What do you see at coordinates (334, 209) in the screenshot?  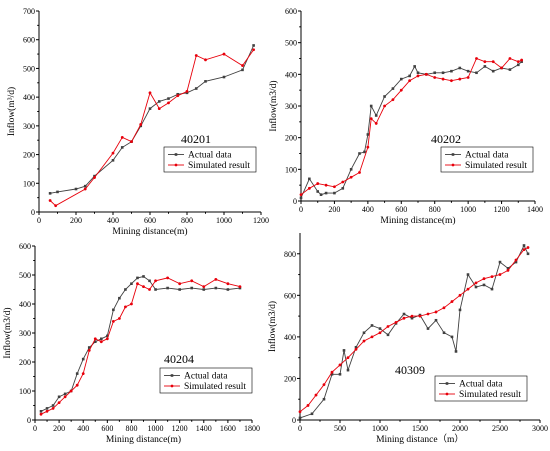 I see `x-tick-label: 200` at bounding box center [334, 209].